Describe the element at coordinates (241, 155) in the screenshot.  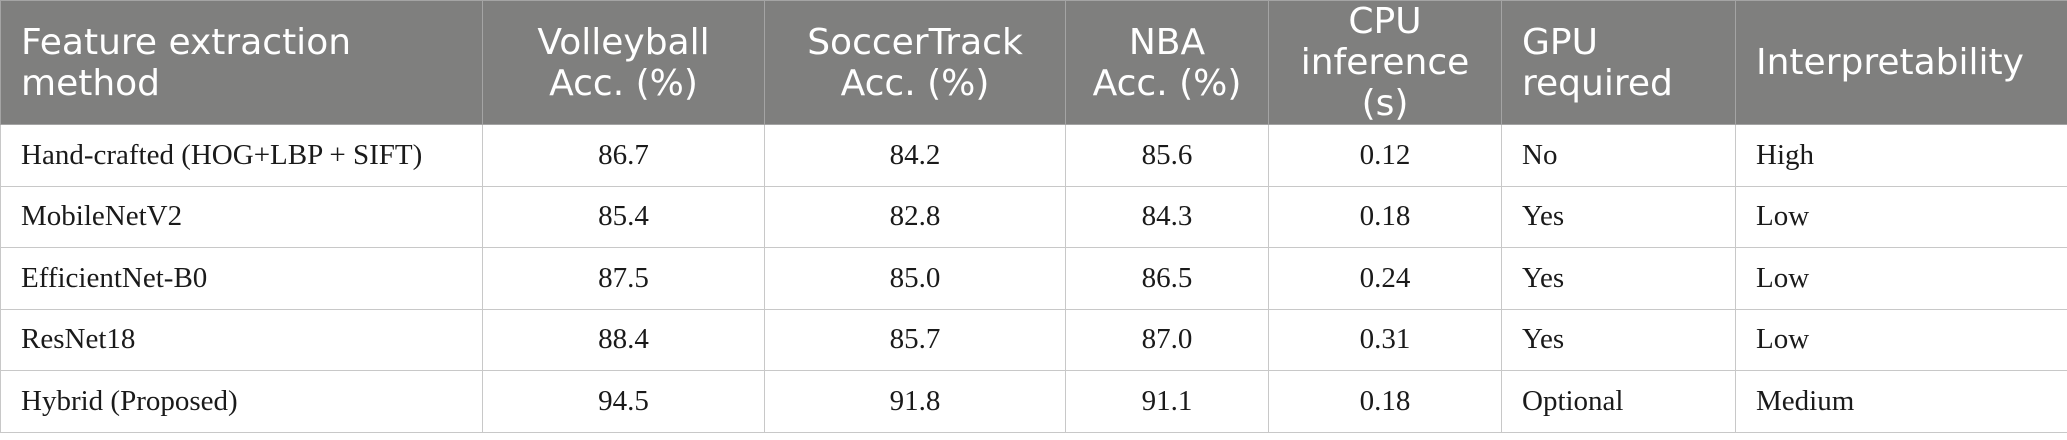
I see `cell-method: Hand-crafted (HOG+LBP + SIFT)` at that location.